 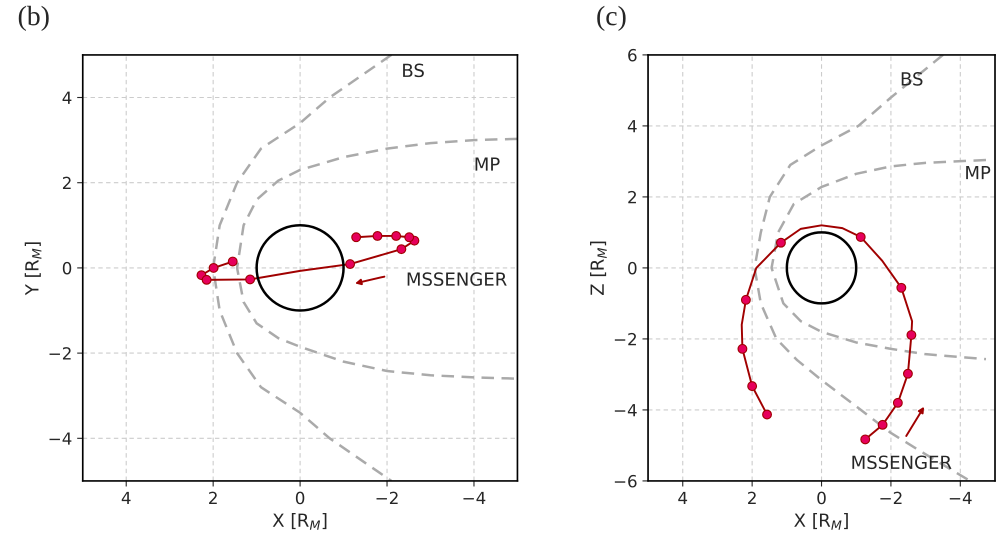 I want to click on y-tick-label: 6, so click(x=632, y=55).